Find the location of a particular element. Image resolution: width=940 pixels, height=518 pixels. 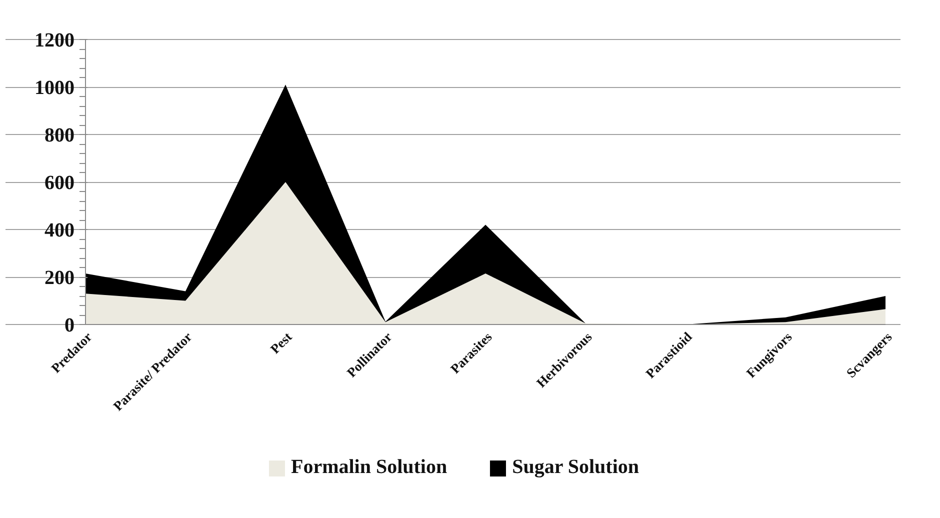

legend-label: Sugar Solution is located at coordinates (576, 467).